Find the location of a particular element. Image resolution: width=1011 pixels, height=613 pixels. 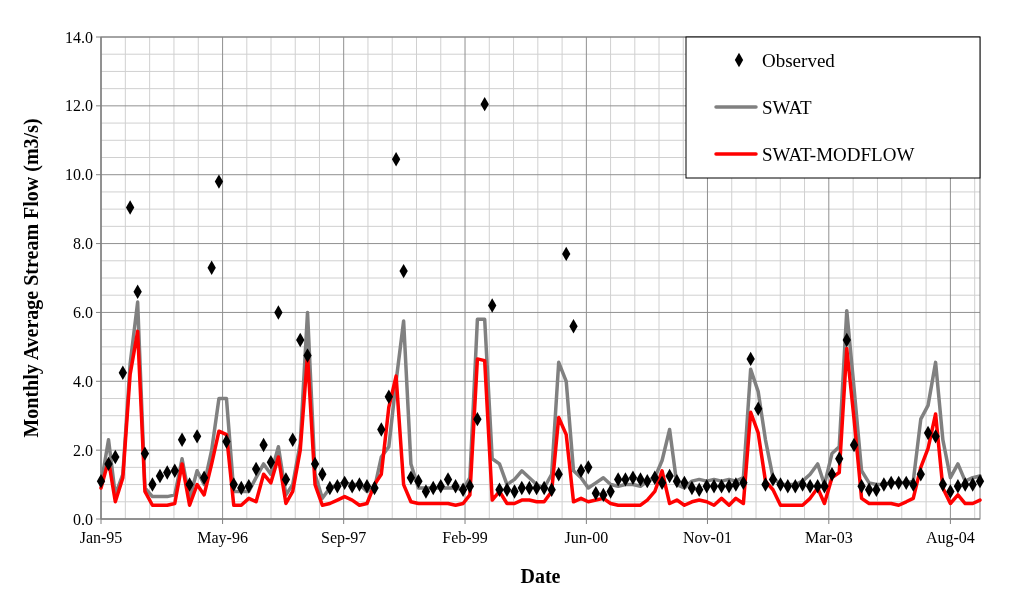

y-tick-label: 10.0 is located at coordinates (79, 175).